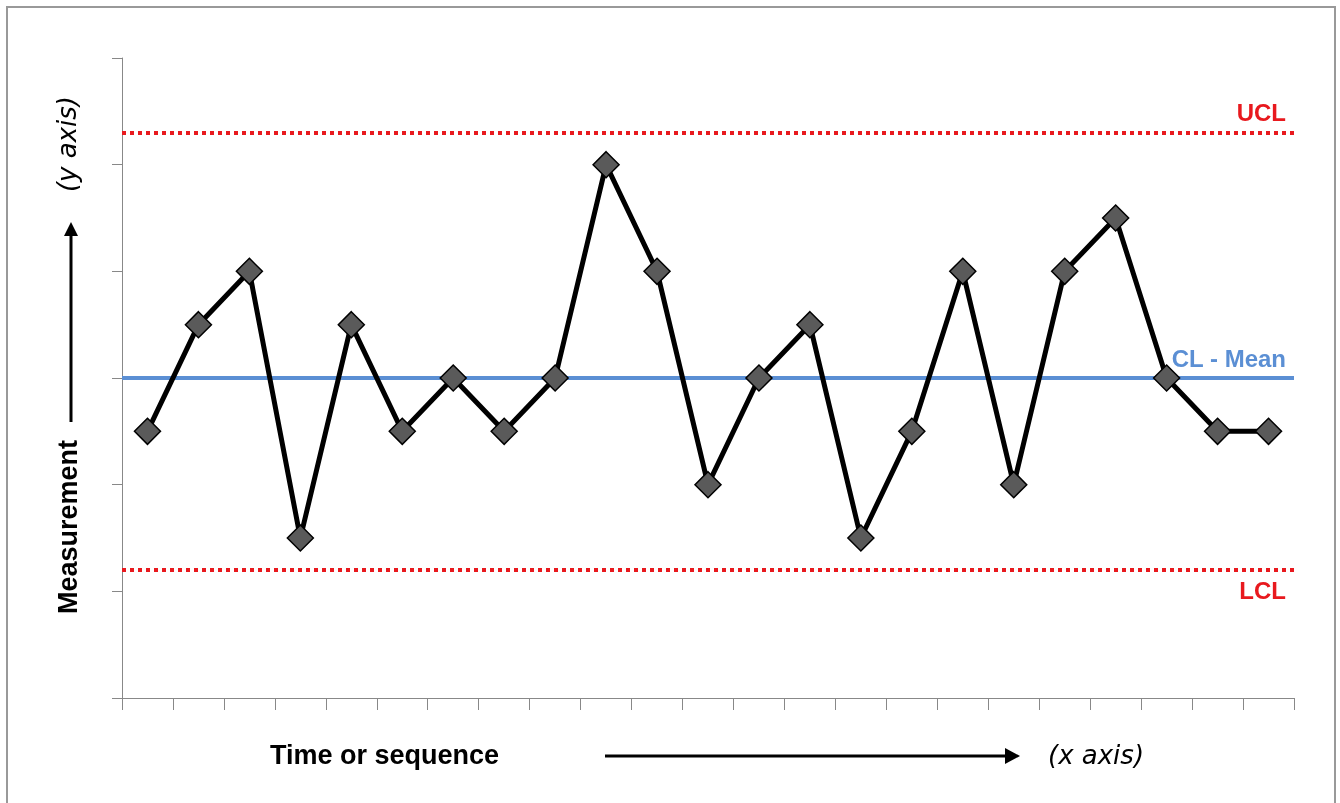 Image resolution: width=1340 pixels, height=803 pixels. Describe the element at coordinates (67, 144) in the screenshot. I see `text: (y axis)` at that location.